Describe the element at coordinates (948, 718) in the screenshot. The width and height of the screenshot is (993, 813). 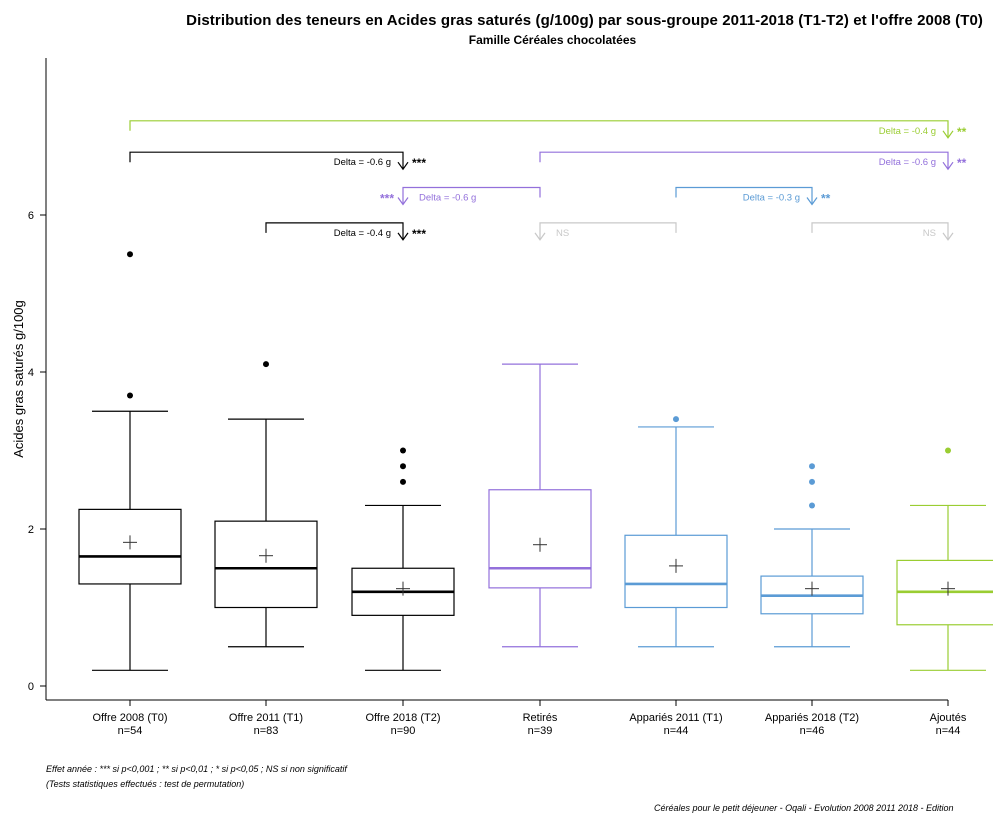
I see `x-category-label: Ajoutés` at that location.